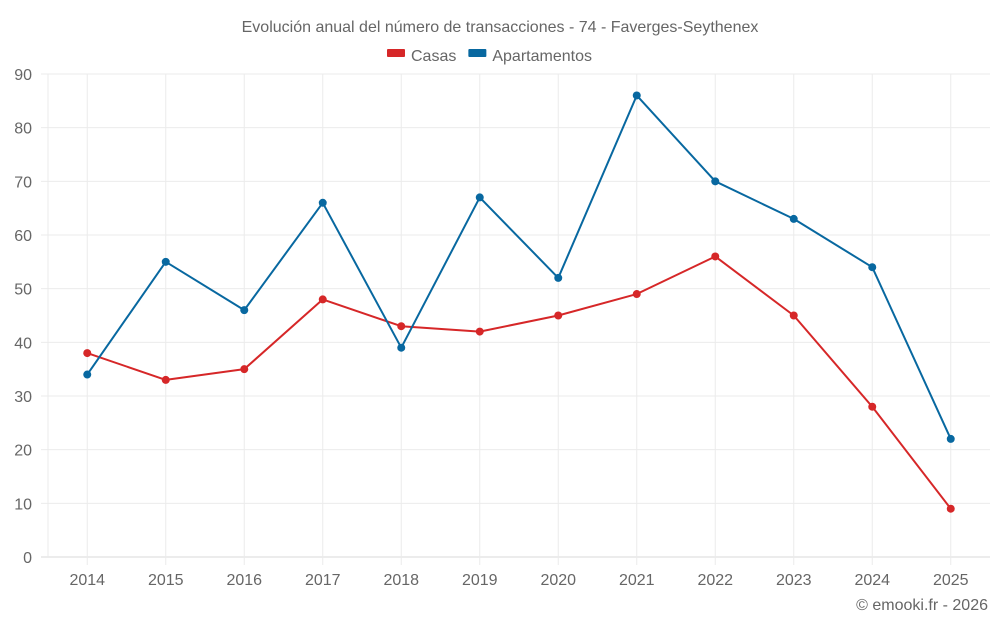  Describe the element at coordinates (166, 580) in the screenshot. I see `x-tick-label: 2015` at that location.